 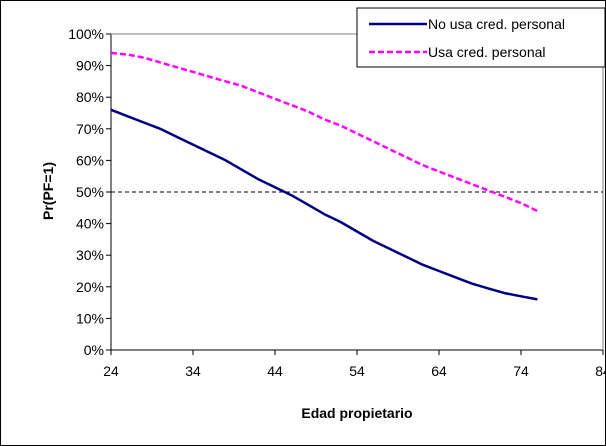 I want to click on x-tick-label: 34, so click(x=193, y=371).